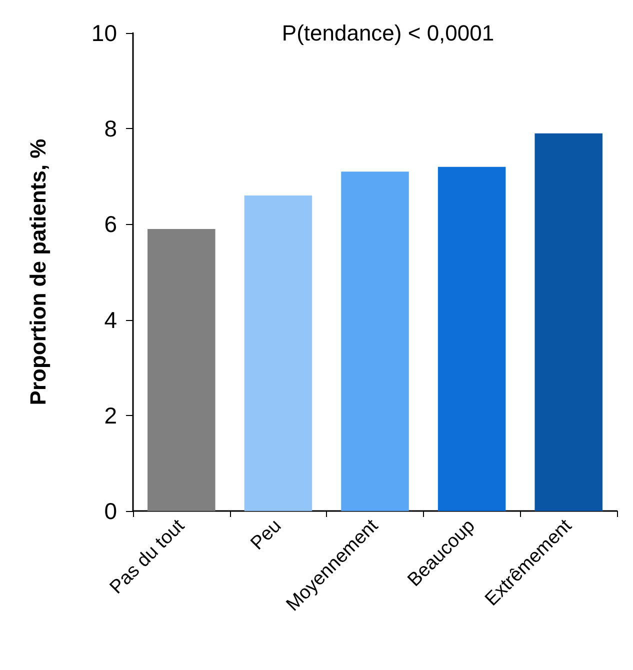 The image size is (633, 670). What do you see at coordinates (110, 224) in the screenshot?
I see `y-tick-label: 6` at bounding box center [110, 224].